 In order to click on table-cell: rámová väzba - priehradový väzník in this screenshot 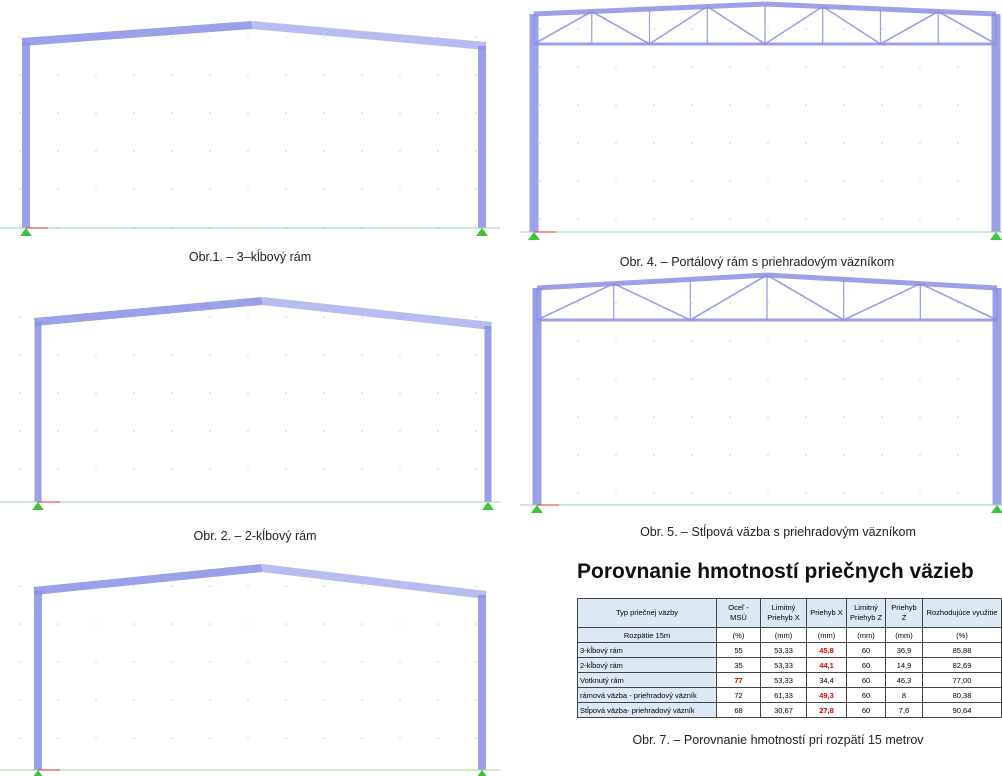, I will do `click(647, 695)`.